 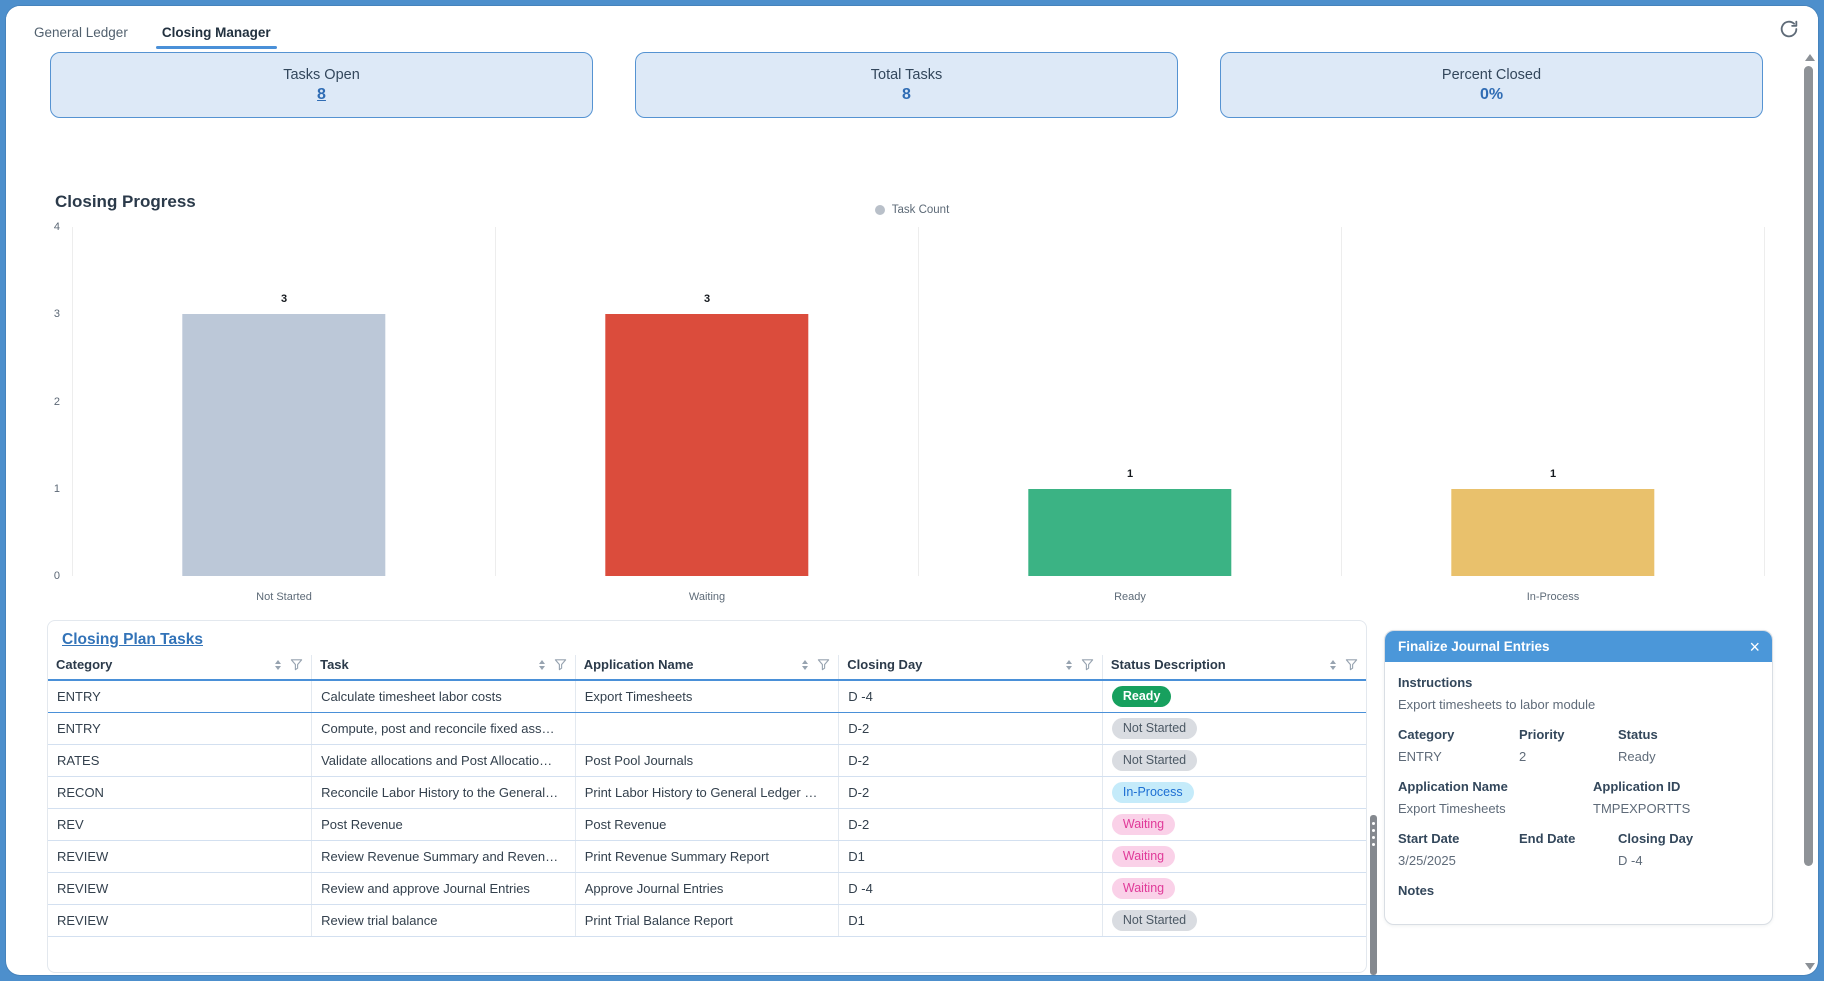 I want to click on table-cell: Post Revenue, so click(x=443, y=824).